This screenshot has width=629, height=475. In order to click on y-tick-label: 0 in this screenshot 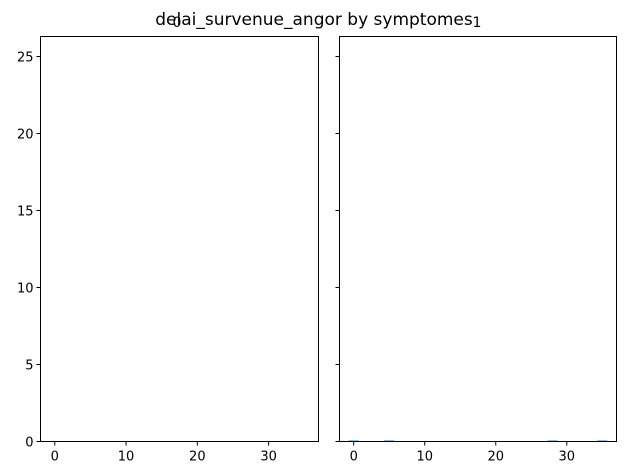, I will do `click(29, 443)`.